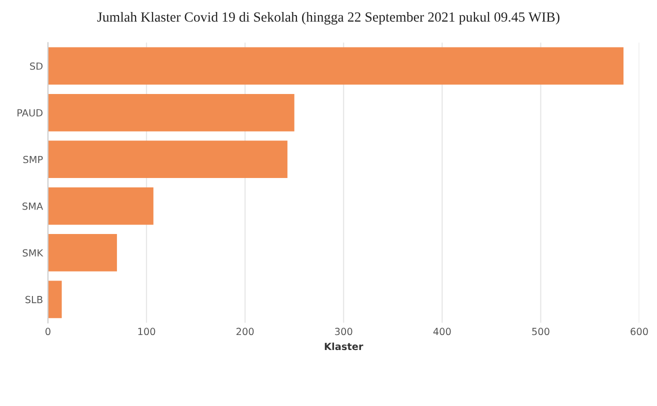 The width and height of the screenshot is (657, 406). Describe the element at coordinates (48, 332) in the screenshot. I see `x-tick-label: 0` at that location.